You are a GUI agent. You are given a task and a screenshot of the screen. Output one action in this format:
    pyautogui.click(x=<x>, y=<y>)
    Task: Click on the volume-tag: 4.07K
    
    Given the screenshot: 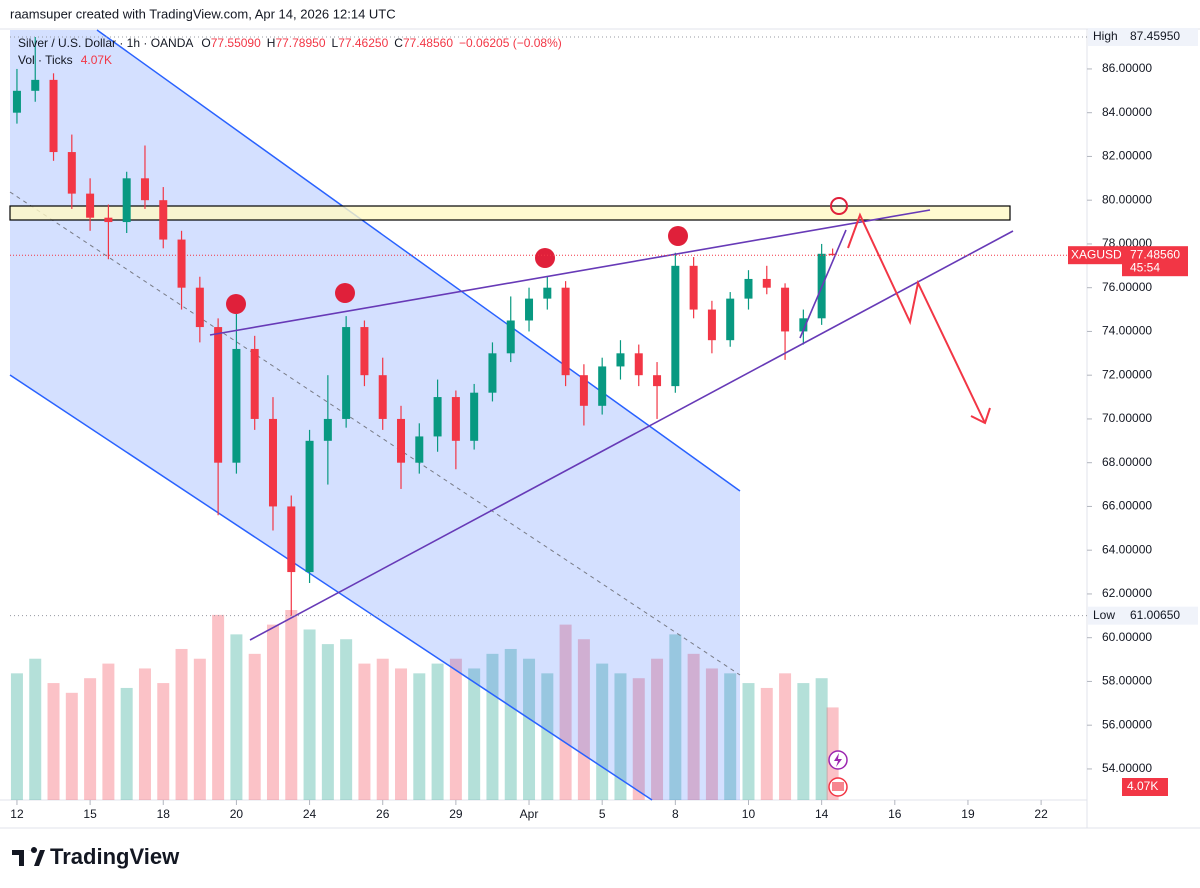 What is the action you would take?
    pyautogui.click(x=1142, y=786)
    